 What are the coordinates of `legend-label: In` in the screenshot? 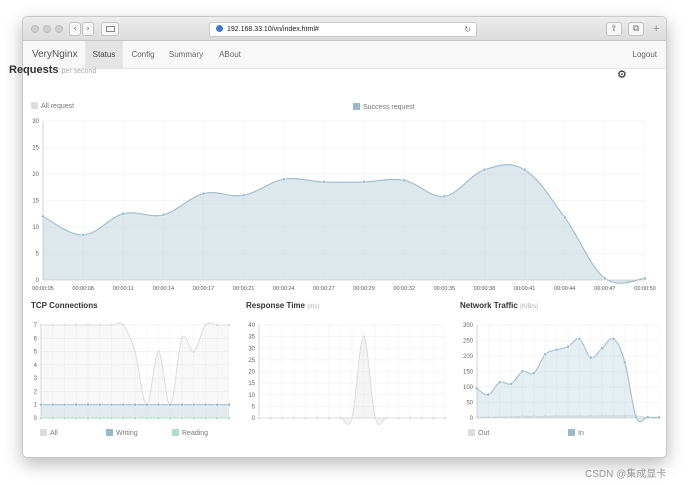 It's located at (581, 433).